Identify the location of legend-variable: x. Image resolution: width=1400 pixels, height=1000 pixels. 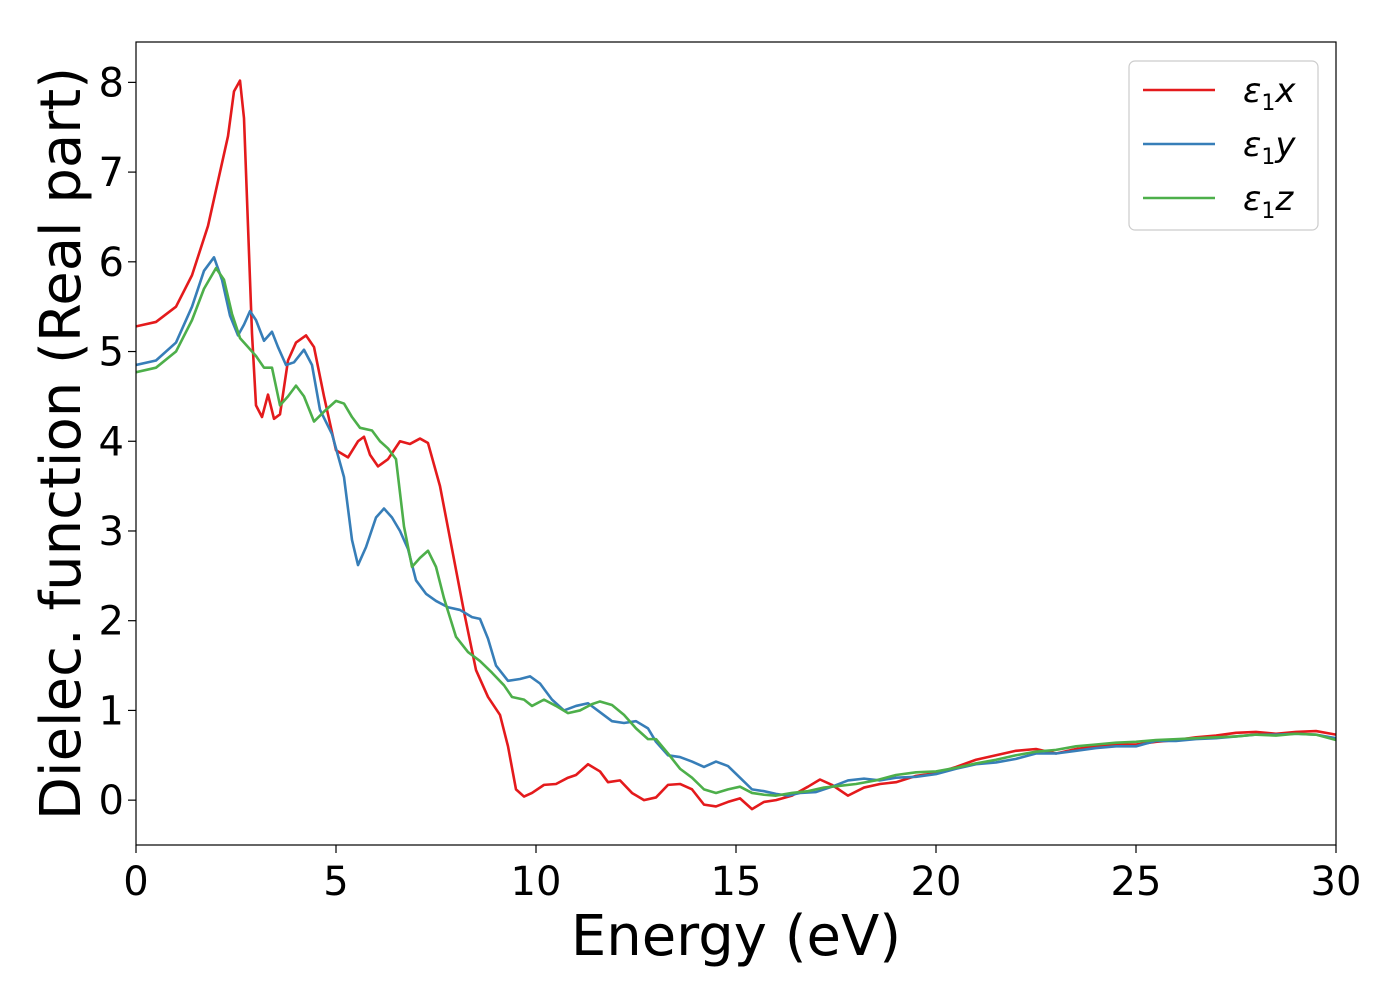
(1285, 91).